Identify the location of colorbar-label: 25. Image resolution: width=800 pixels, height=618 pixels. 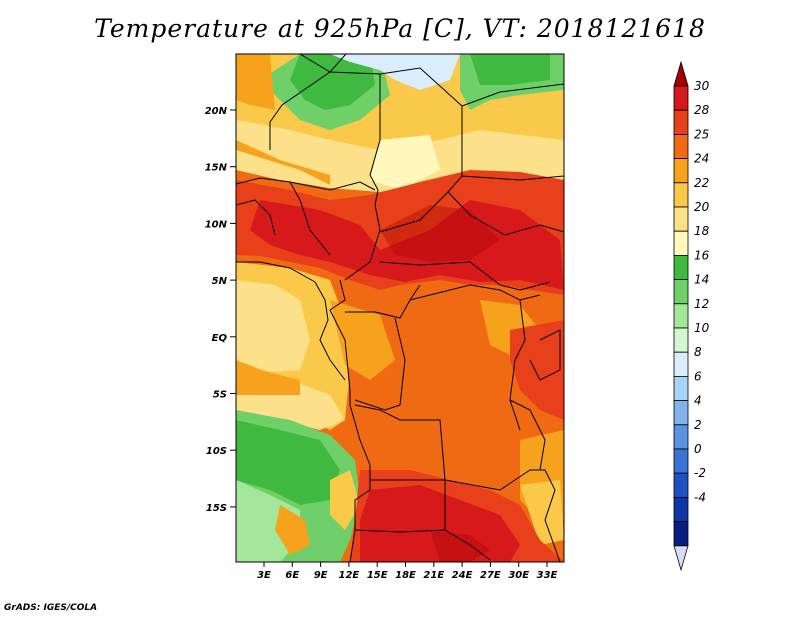
(701, 134).